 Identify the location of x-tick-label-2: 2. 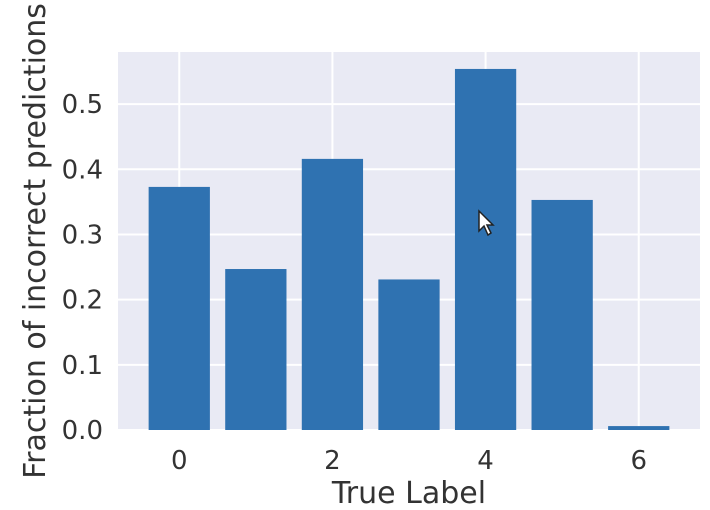
(332, 461).